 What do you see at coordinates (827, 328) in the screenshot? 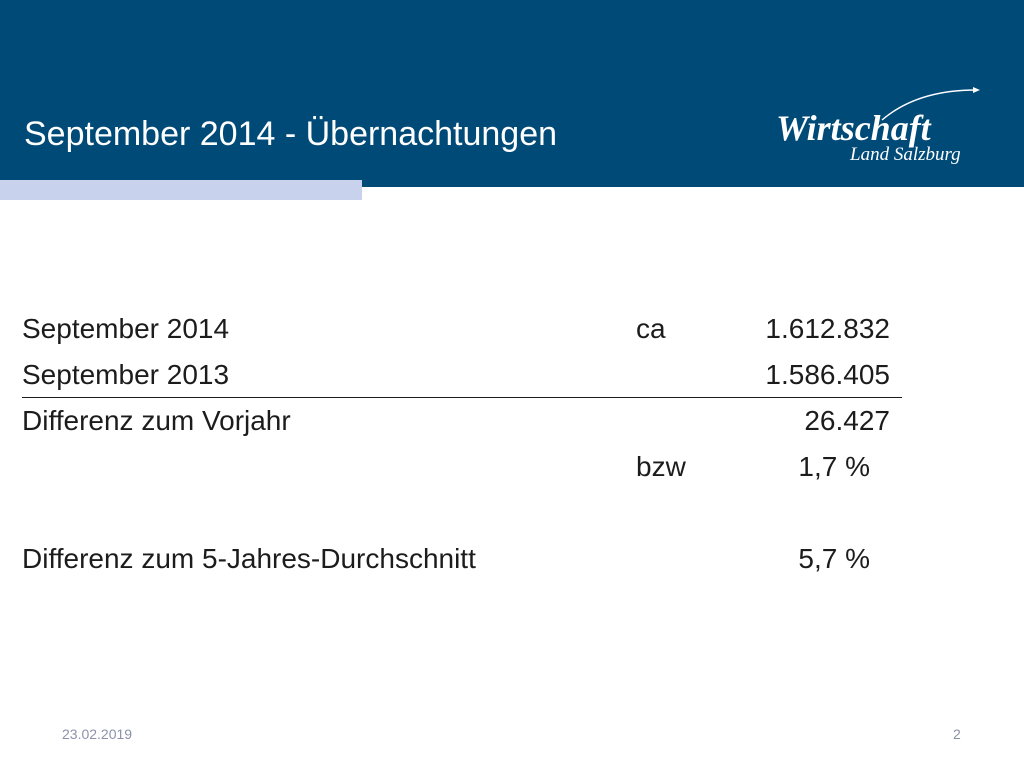
I see `stat-value: 1.612.832` at bounding box center [827, 328].